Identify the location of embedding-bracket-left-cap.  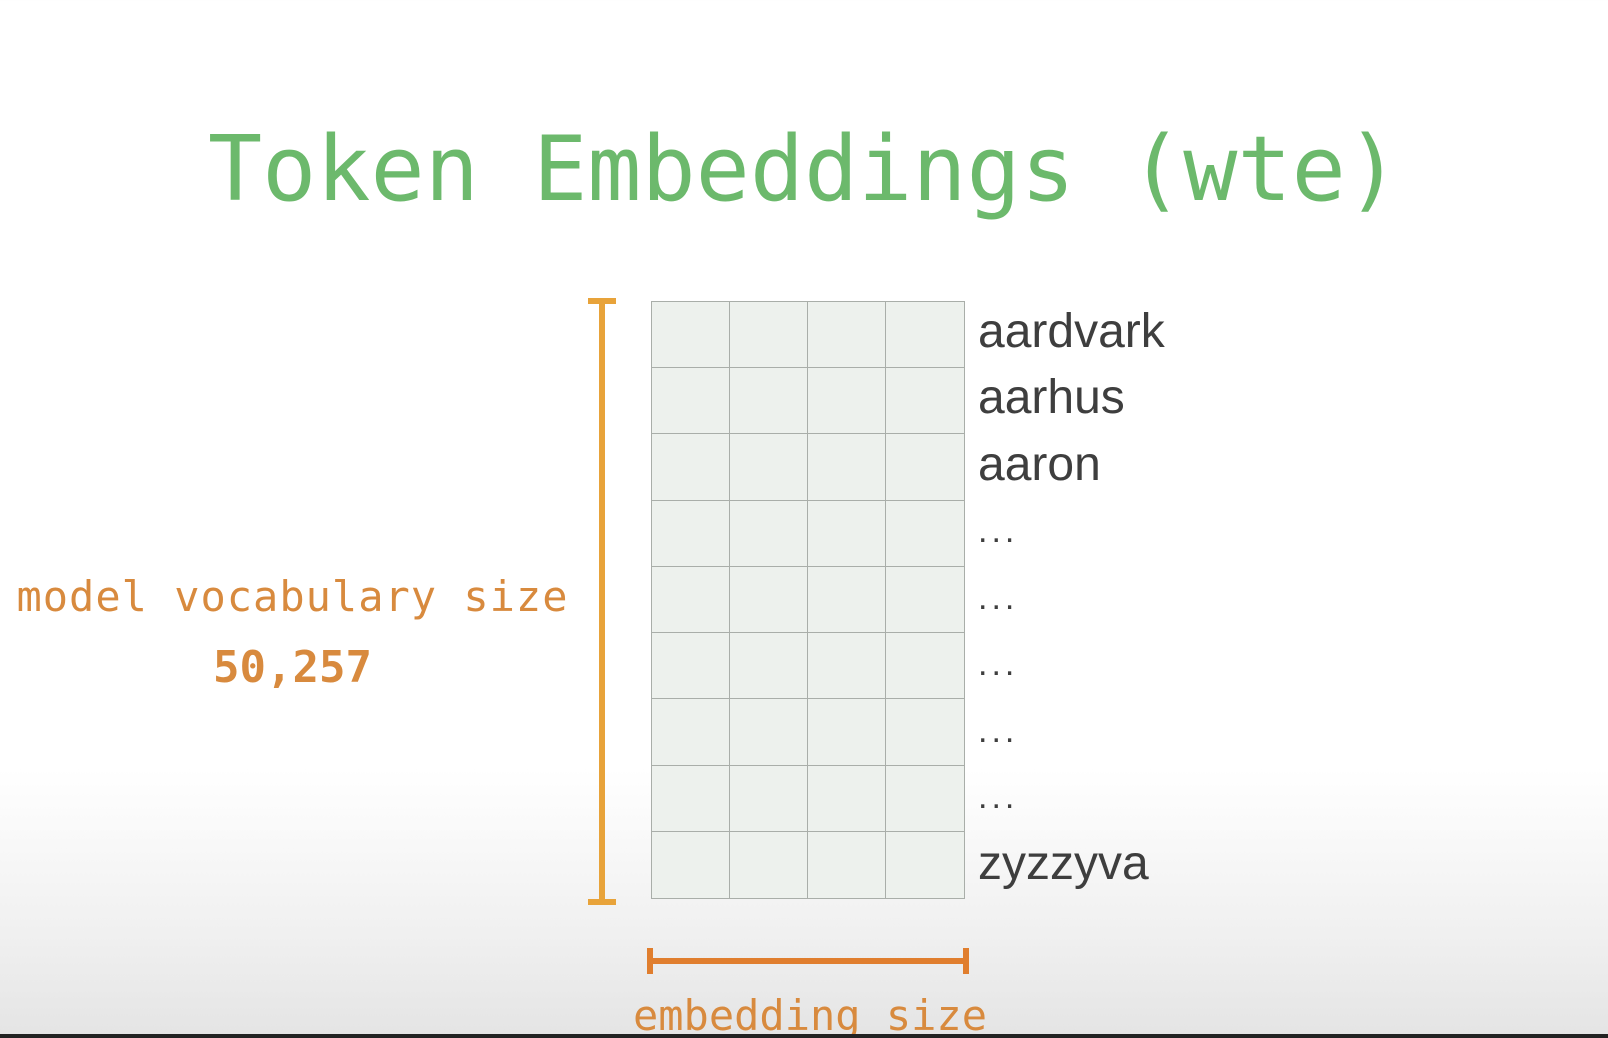
(650, 961).